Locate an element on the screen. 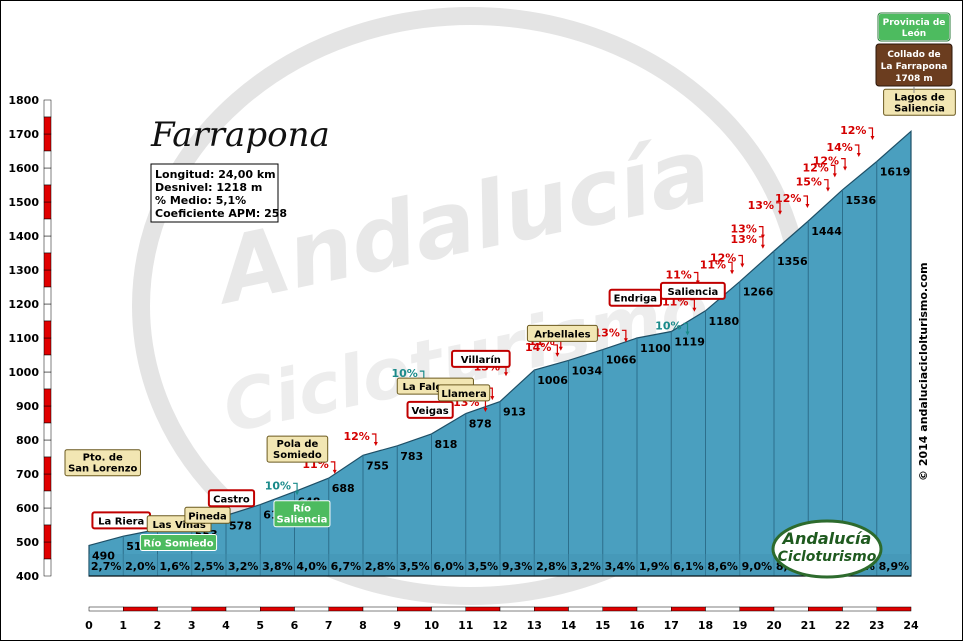  x-tick-label: 18 is located at coordinates (705, 625).